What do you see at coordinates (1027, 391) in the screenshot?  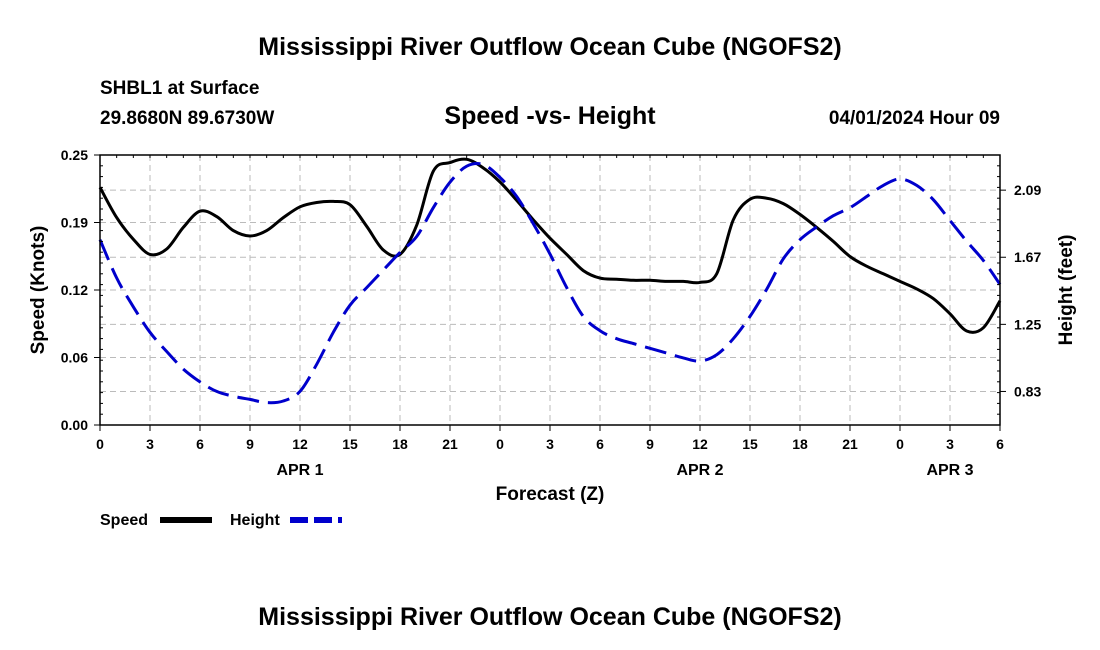 I see `y2-tick-label: 0.83` at bounding box center [1027, 391].